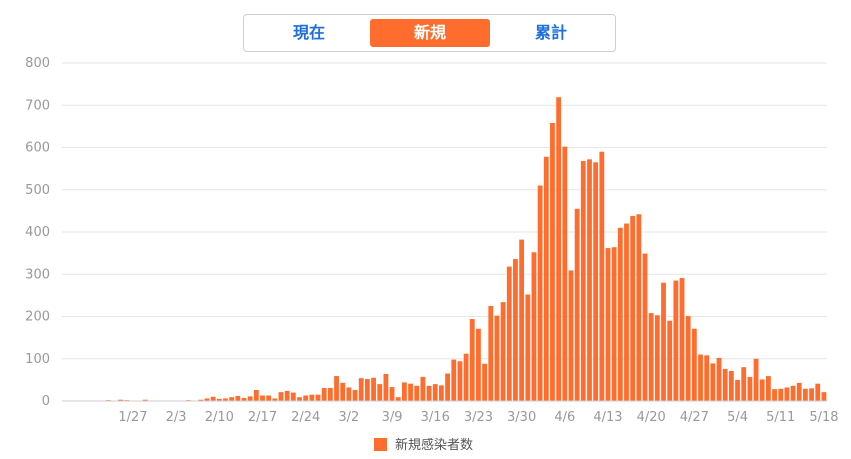  What do you see at coordinates (37, 105) in the screenshot?
I see `y-tick-label: 700` at bounding box center [37, 105].